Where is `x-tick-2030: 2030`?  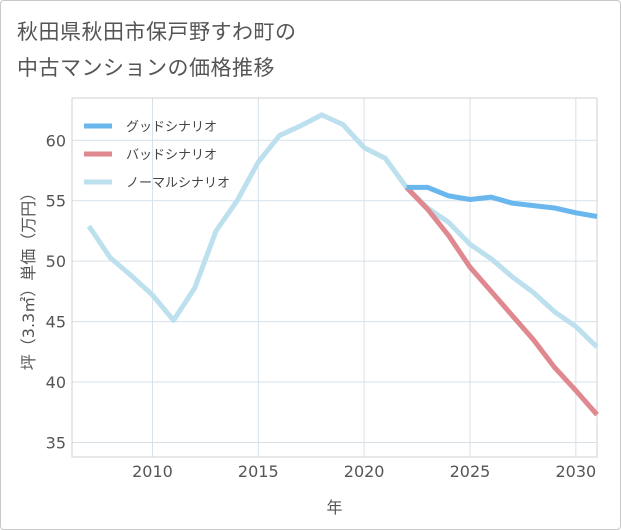
x-tick-2030: 2030 is located at coordinates (575, 471).